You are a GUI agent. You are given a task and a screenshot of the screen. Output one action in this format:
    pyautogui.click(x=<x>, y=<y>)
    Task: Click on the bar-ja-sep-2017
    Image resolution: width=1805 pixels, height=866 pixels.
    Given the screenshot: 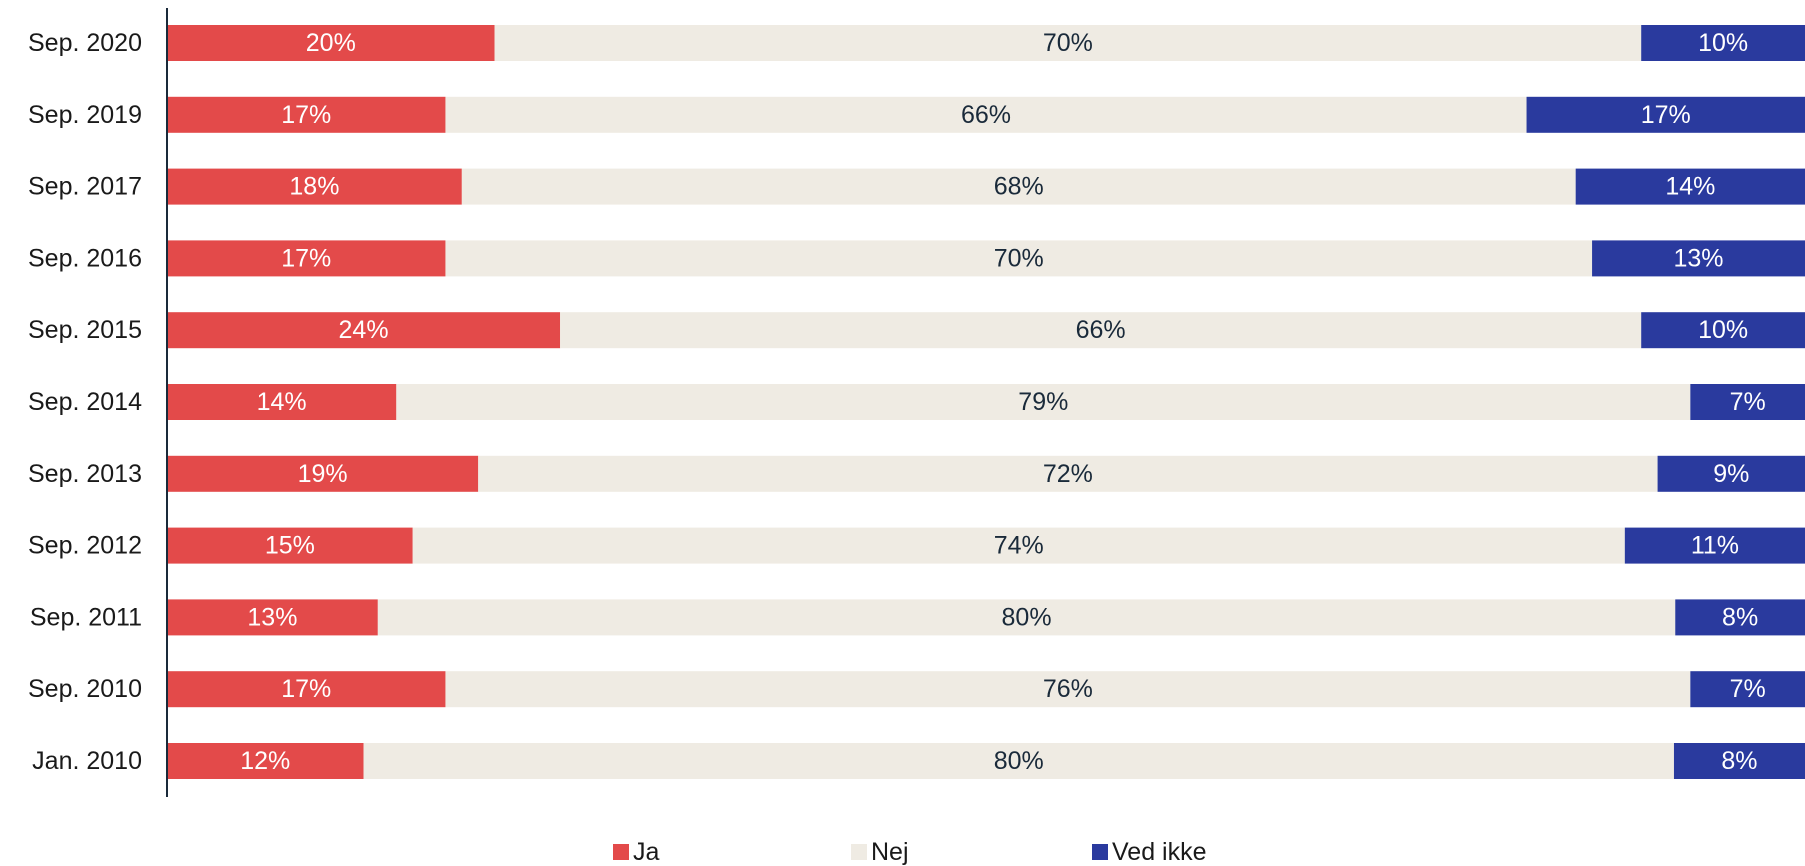 What is the action you would take?
    pyautogui.click(x=314, y=186)
    